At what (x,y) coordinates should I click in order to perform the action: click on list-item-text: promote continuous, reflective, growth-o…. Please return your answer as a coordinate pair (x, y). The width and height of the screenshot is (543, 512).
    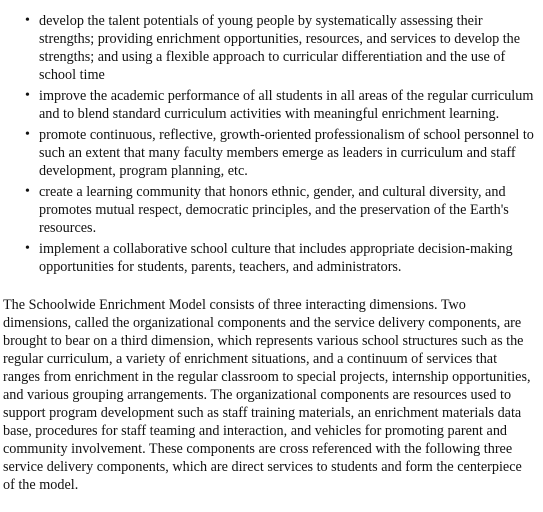
    Looking at the image, I should click on (286, 153).